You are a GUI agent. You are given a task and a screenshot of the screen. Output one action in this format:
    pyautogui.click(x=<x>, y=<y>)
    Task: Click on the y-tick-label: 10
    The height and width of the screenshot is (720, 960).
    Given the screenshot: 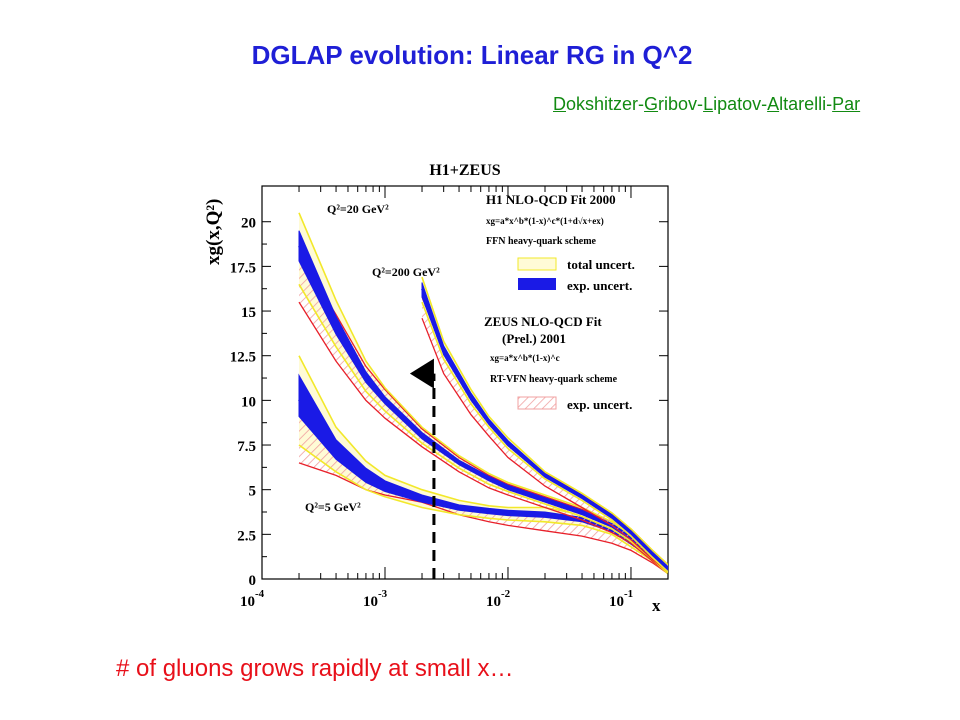 What is the action you would take?
    pyautogui.click(x=248, y=402)
    